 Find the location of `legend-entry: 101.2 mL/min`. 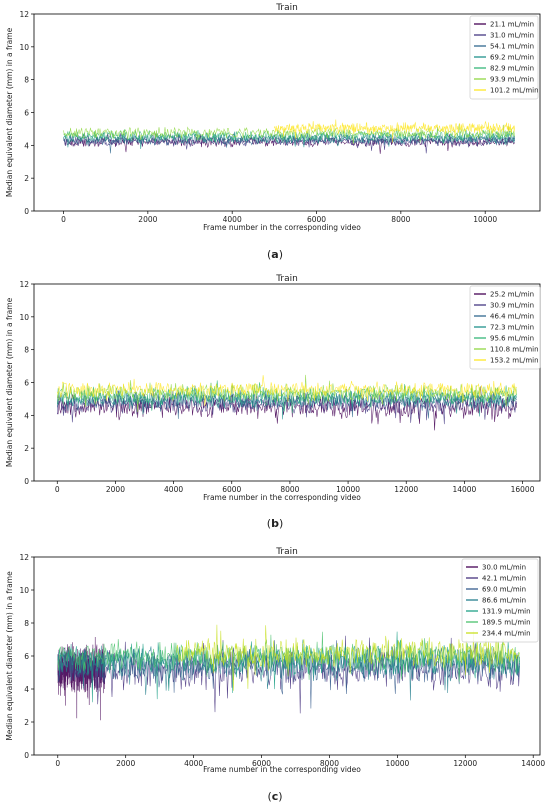

legend-entry: 101.2 mL/min is located at coordinates (514, 91).